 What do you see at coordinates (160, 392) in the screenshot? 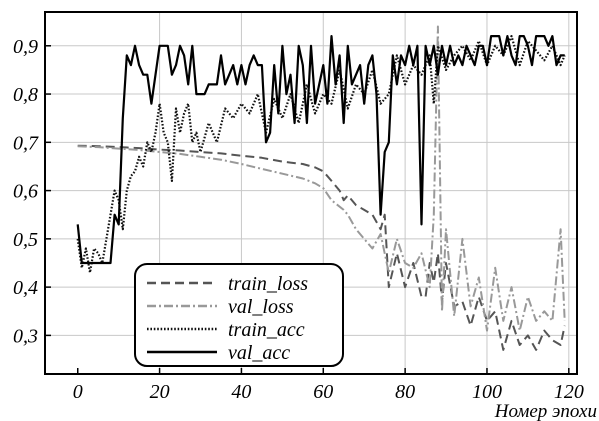
I see `x-tick-label: 20` at bounding box center [160, 392].